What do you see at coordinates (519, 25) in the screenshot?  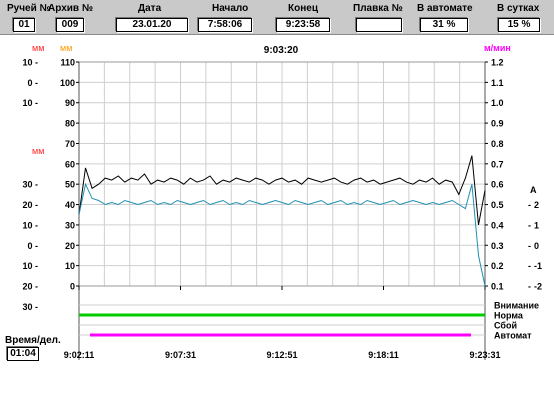 I see `daily-value: 15 %` at bounding box center [519, 25].